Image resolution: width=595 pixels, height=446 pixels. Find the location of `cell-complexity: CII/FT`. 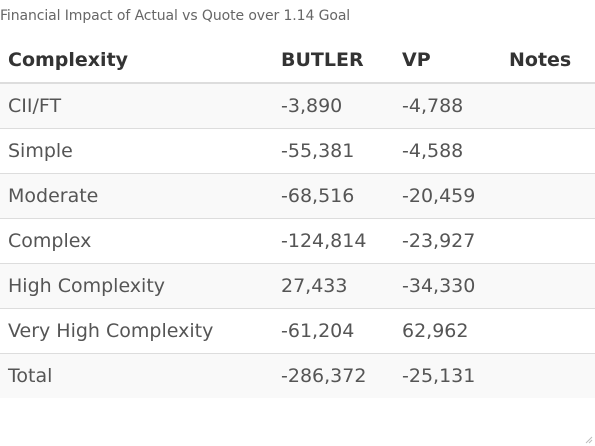

cell-complexity: CII/FT is located at coordinates (140, 105).